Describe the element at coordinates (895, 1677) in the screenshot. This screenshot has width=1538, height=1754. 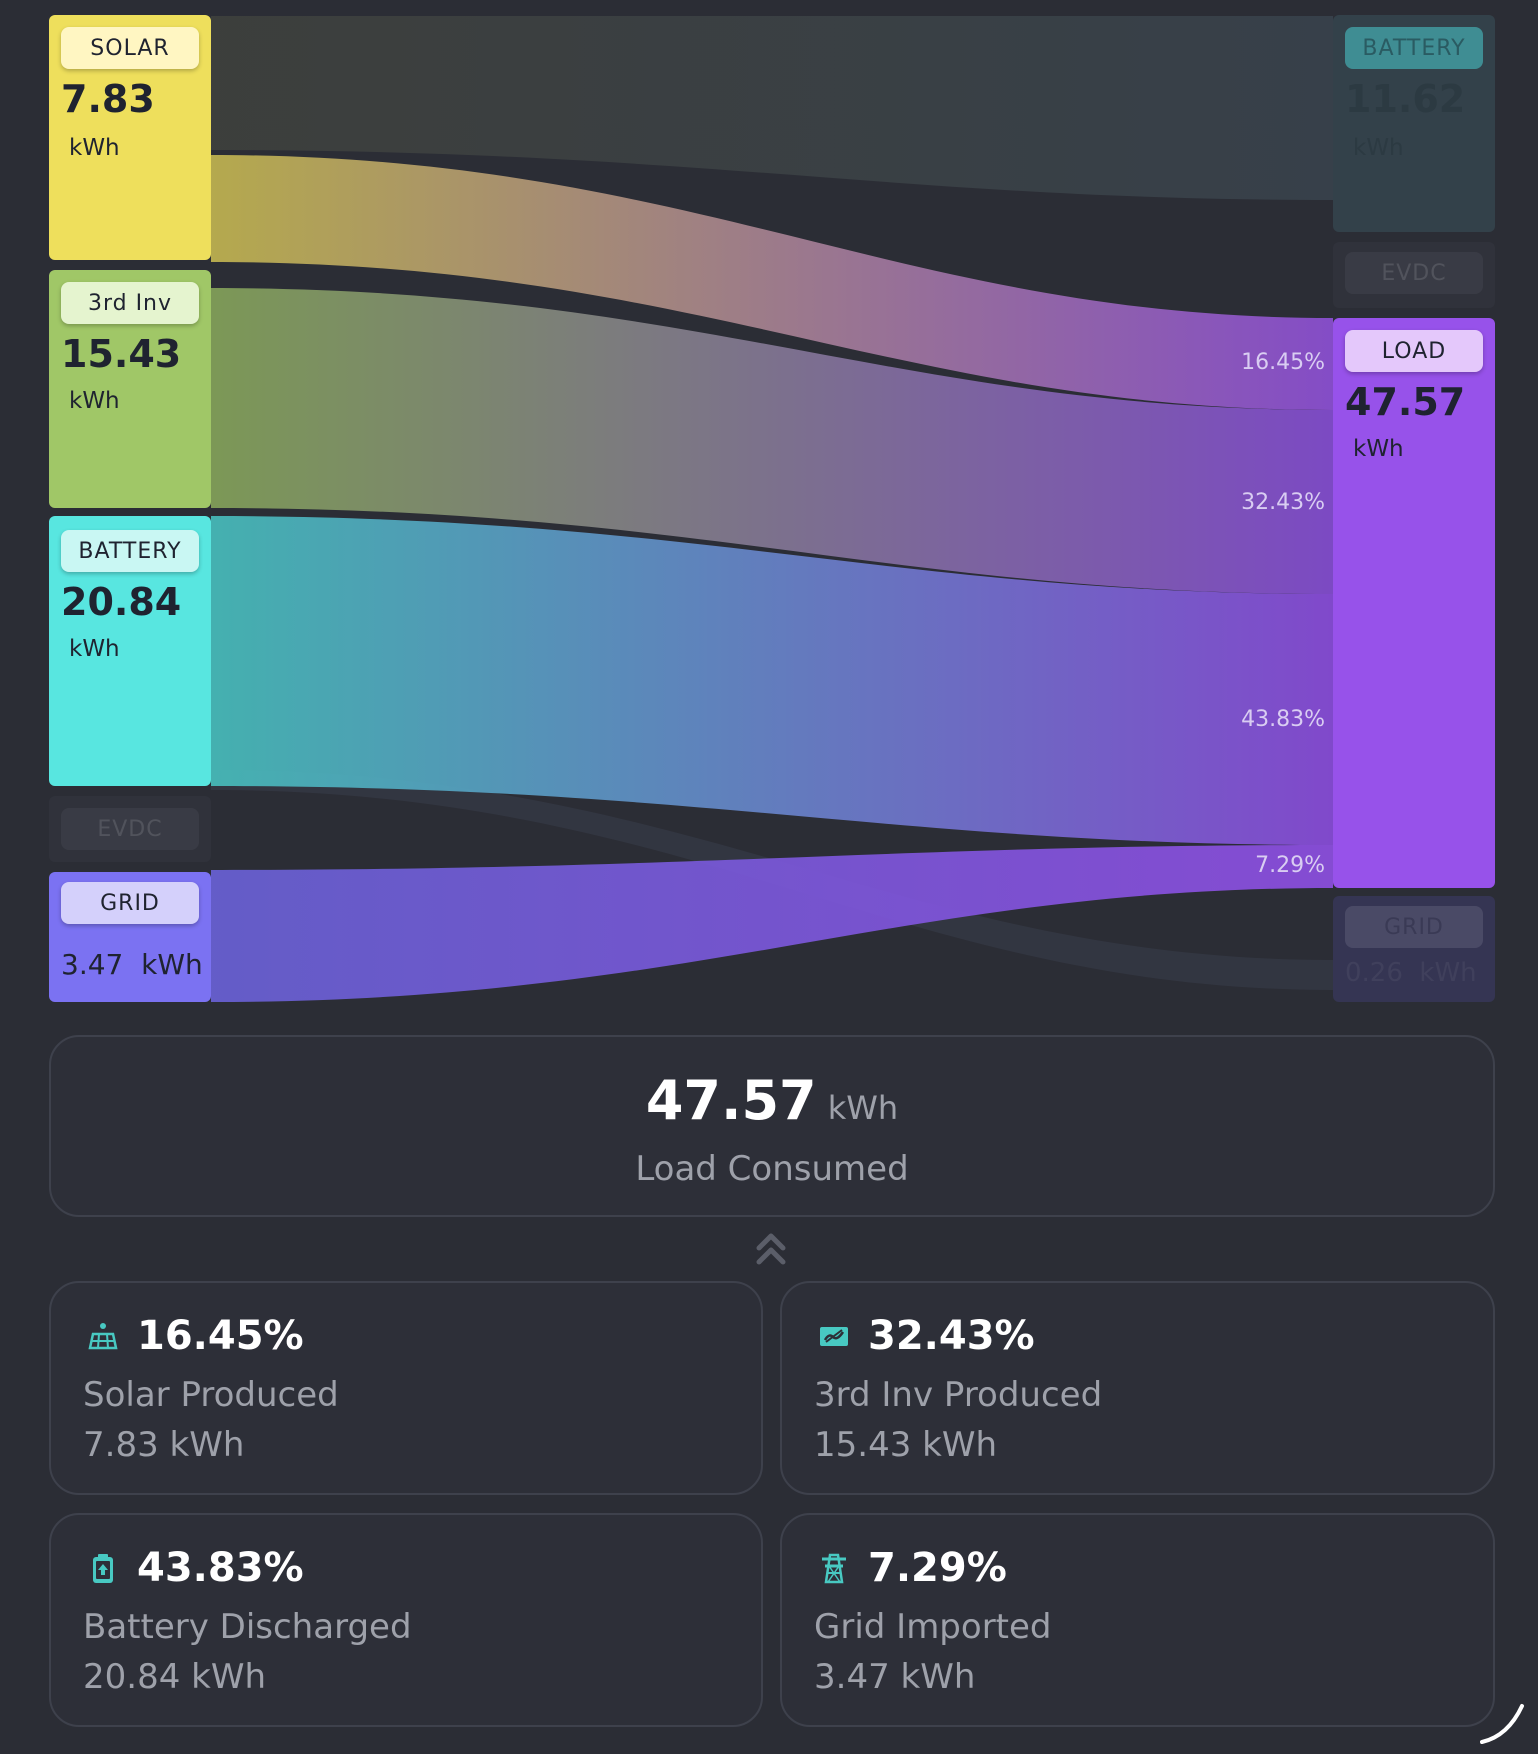
I see `stat-value: 3.47 kWh` at that location.